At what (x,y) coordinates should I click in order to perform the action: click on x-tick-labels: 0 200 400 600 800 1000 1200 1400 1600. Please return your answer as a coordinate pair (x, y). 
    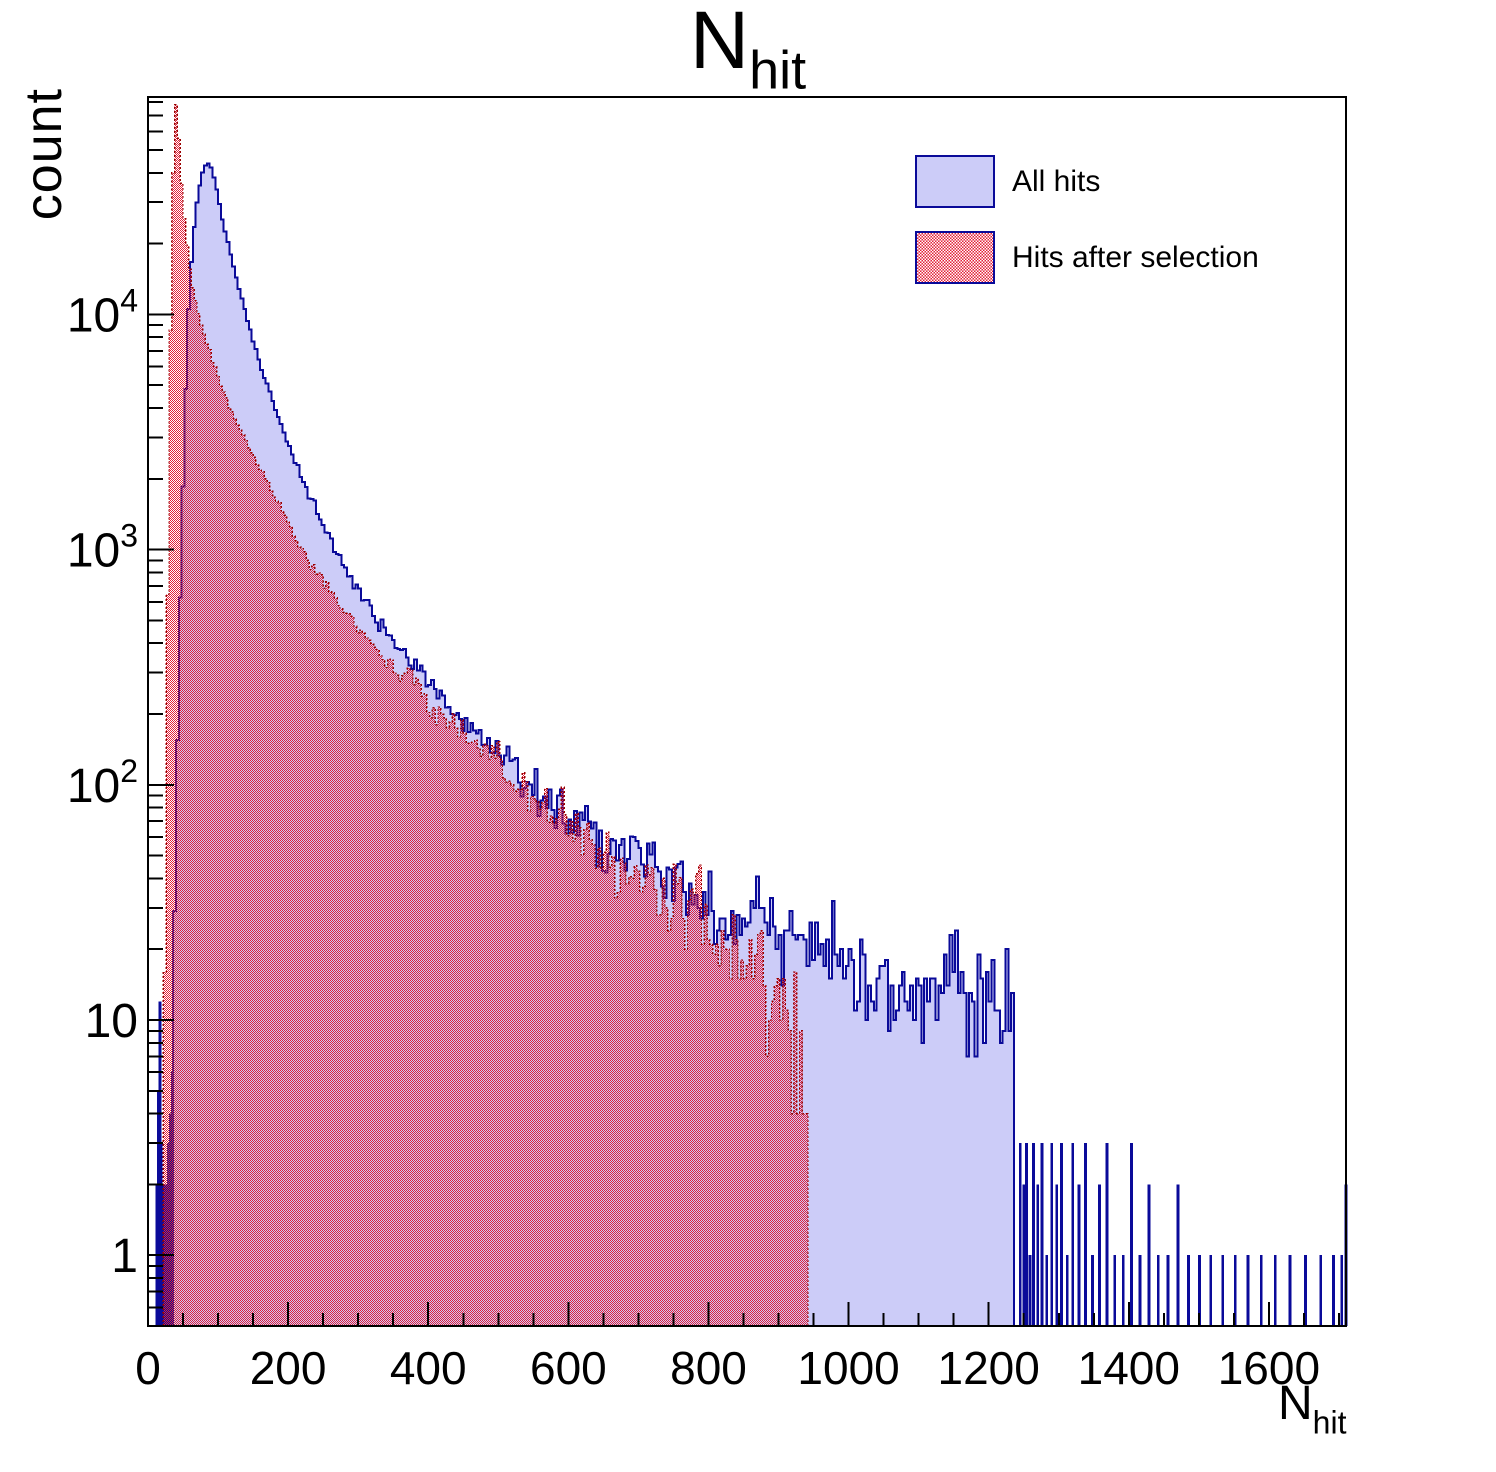
    Looking at the image, I should click on (727, 1368).